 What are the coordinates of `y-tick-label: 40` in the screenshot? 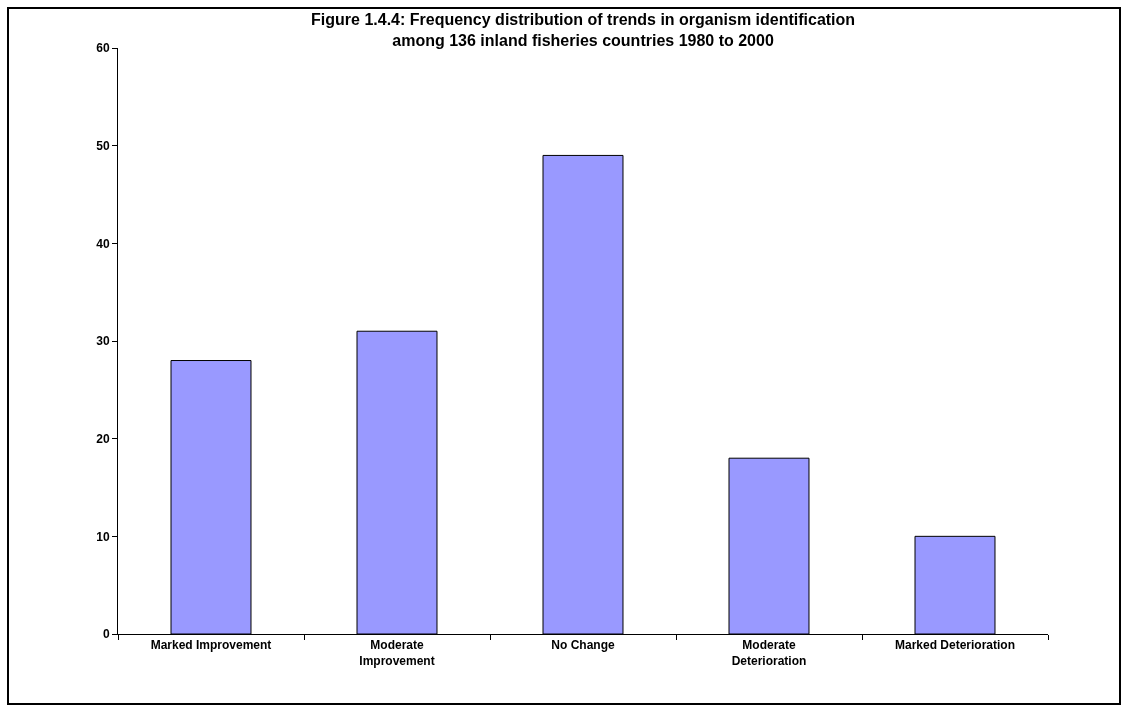 It's located at (103, 243).